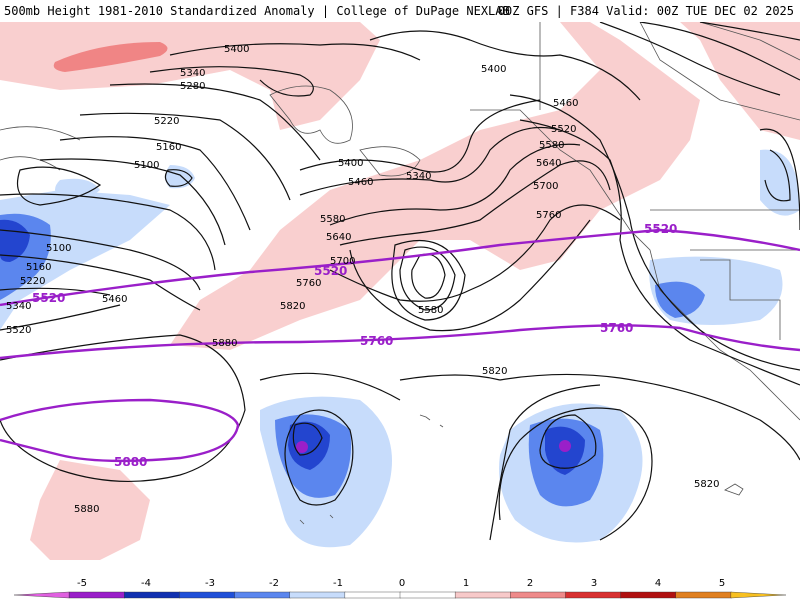 Image resolution: width=800 pixels, height=600 pixels. I want to click on colorbar-tick-label: 3, so click(594, 583).